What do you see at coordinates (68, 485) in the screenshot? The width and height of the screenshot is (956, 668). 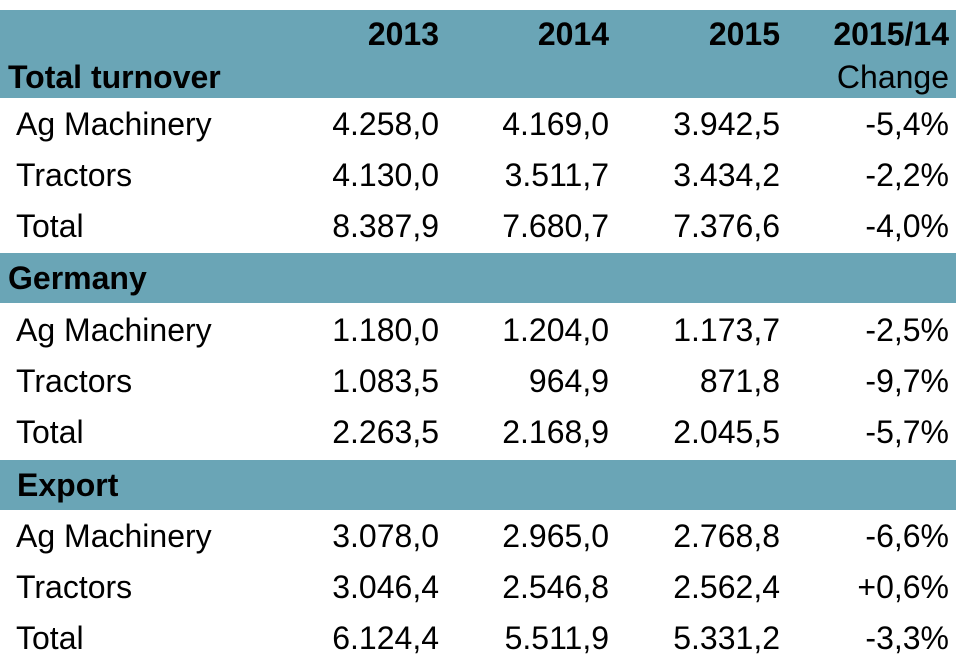 I see `section-title-export: Export` at bounding box center [68, 485].